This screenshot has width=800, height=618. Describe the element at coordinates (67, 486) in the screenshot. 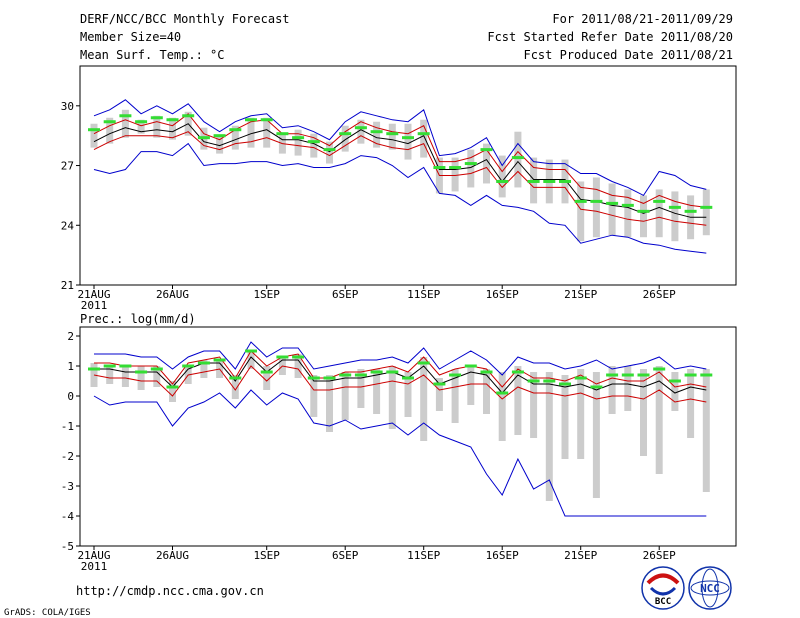

I see `prec-ytick-label: -3` at that location.